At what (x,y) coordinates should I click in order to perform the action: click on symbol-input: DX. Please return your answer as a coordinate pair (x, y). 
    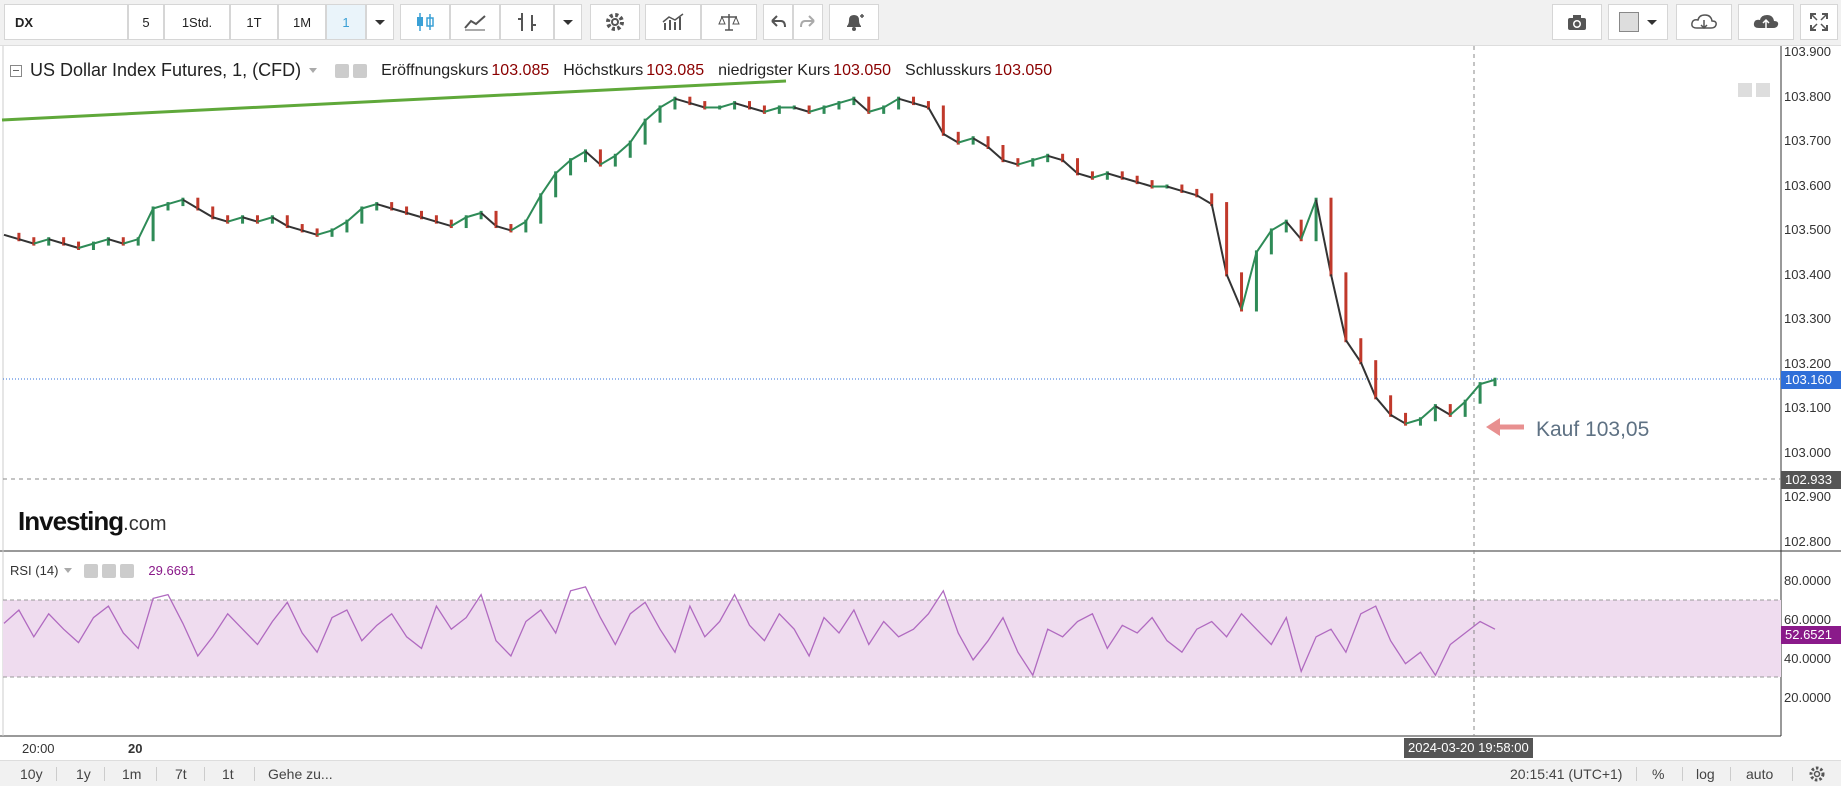
    Looking at the image, I should click on (66, 22).